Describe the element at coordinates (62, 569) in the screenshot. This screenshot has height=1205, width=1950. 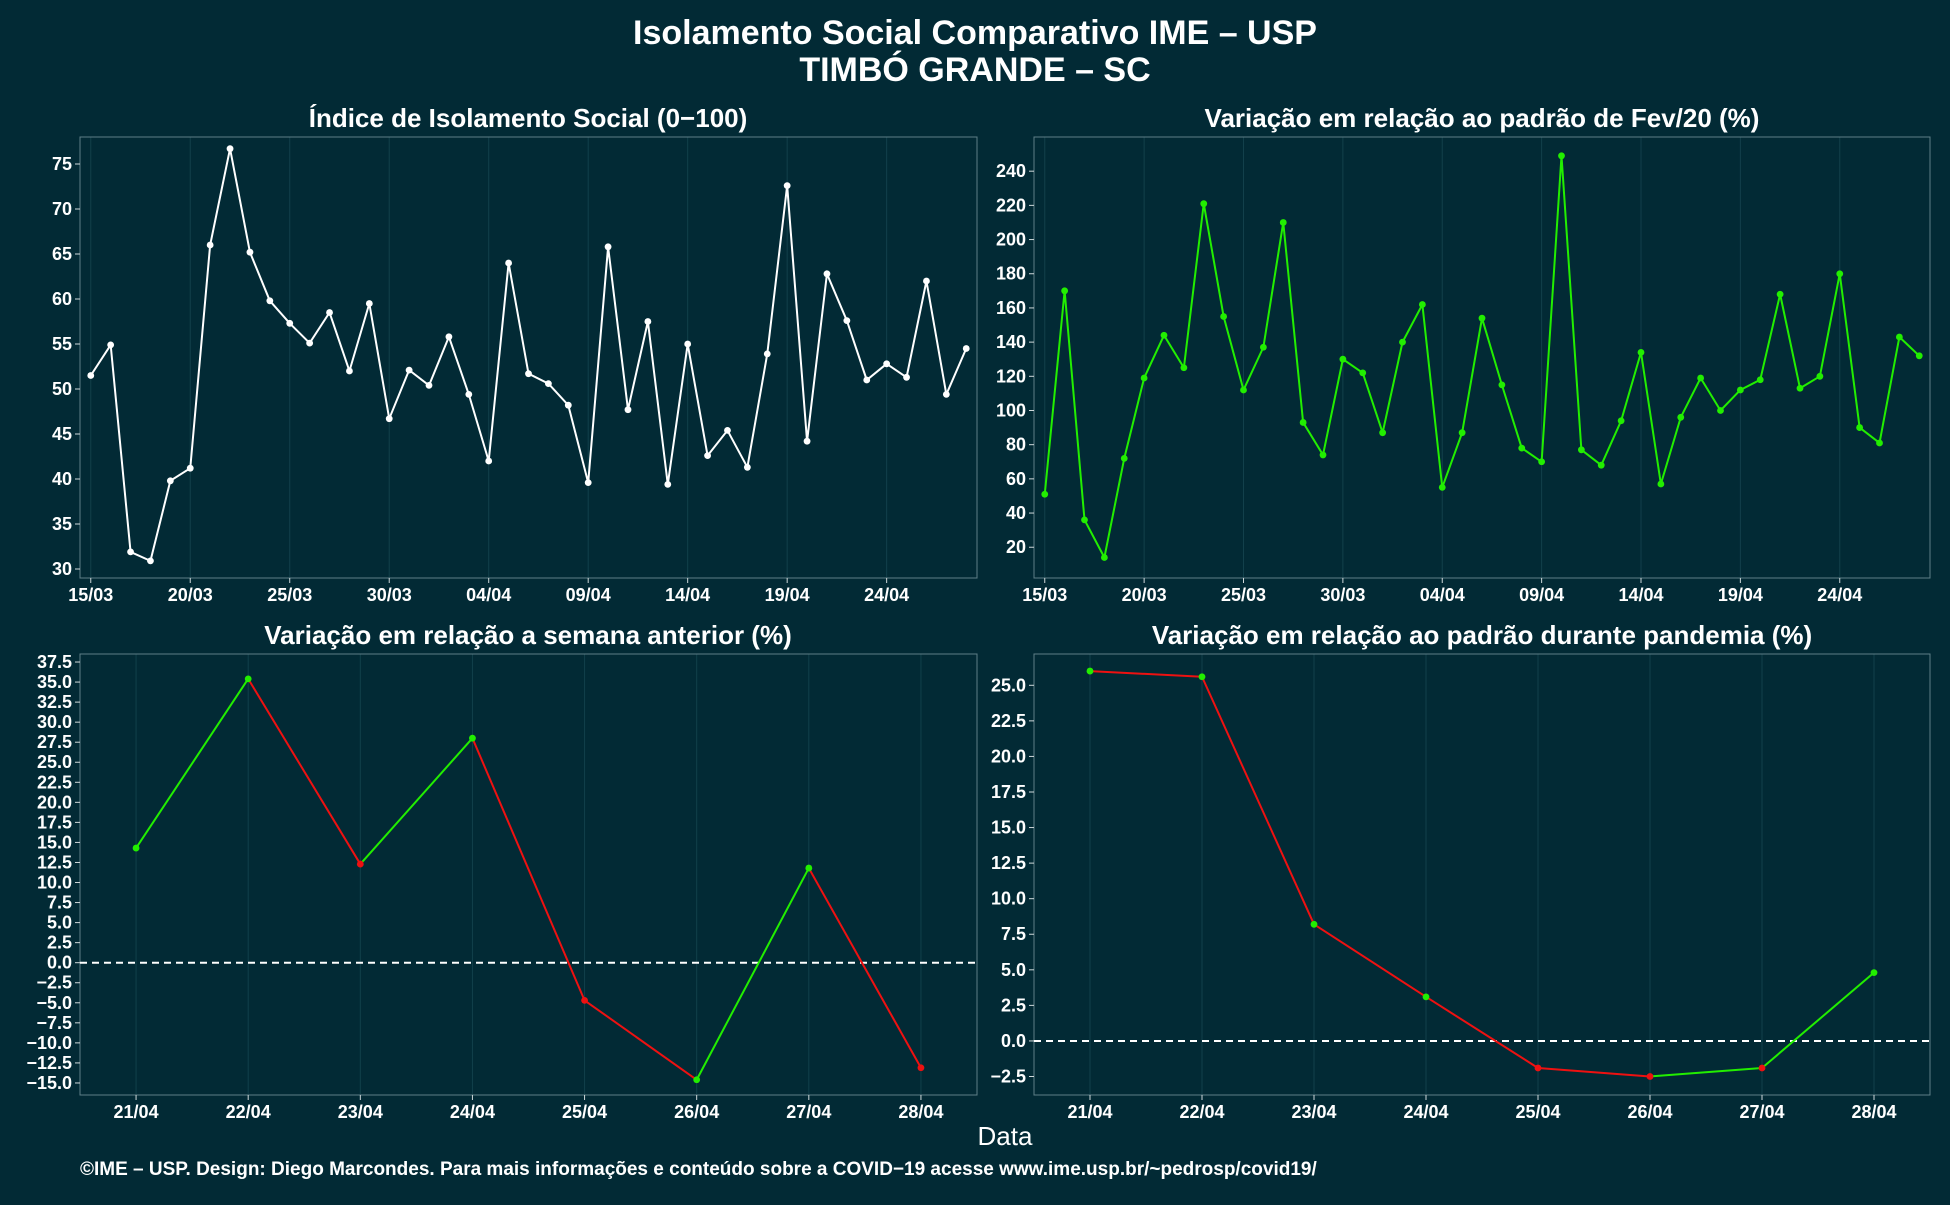
I see `y-tick-label: 30` at that location.